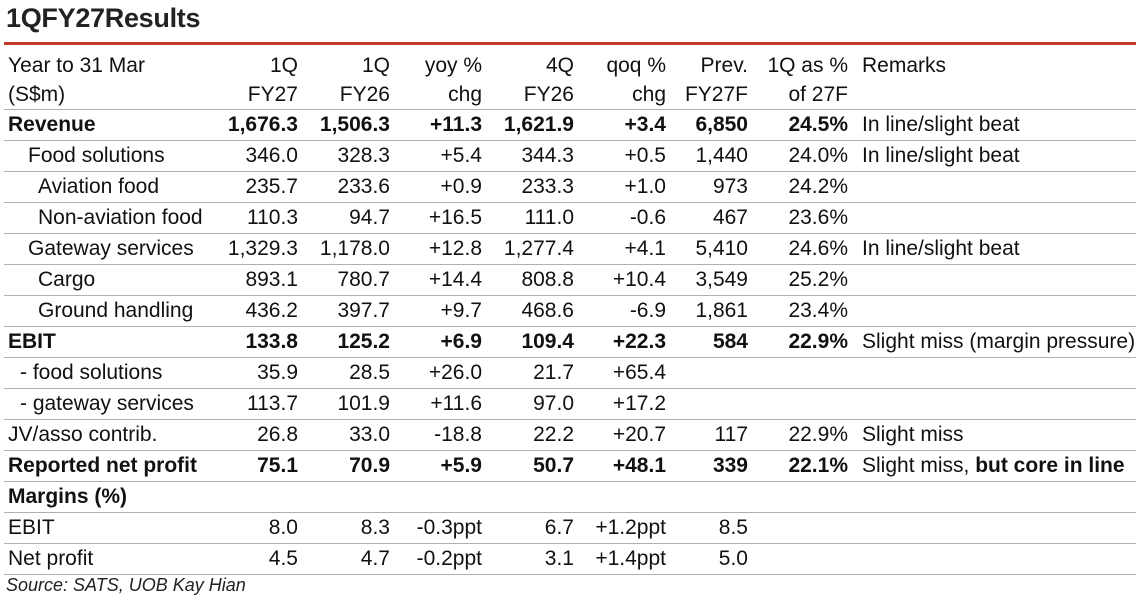  What do you see at coordinates (804, 280) in the screenshot?
I see `cell: 25.2%` at bounding box center [804, 280].